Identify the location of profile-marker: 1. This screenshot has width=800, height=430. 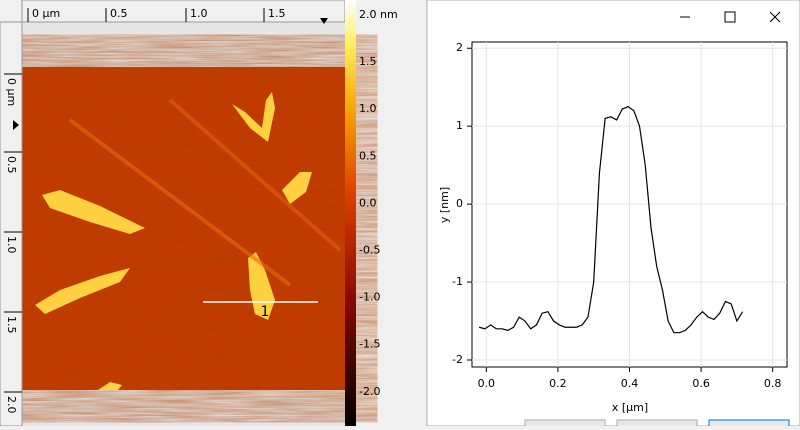
(265, 312).